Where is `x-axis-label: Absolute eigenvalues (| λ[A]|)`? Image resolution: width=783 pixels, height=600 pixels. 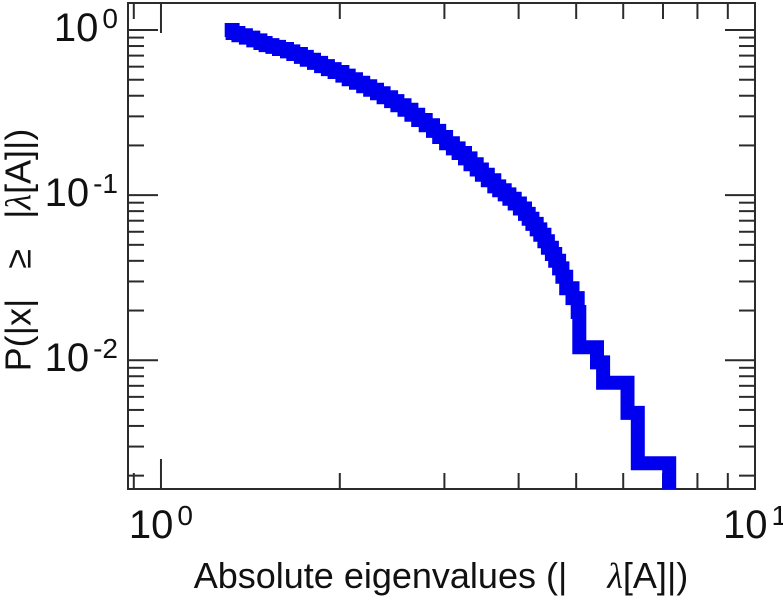 x-axis-label: Absolute eigenvalues (| λ[A]|) is located at coordinates (441, 576).